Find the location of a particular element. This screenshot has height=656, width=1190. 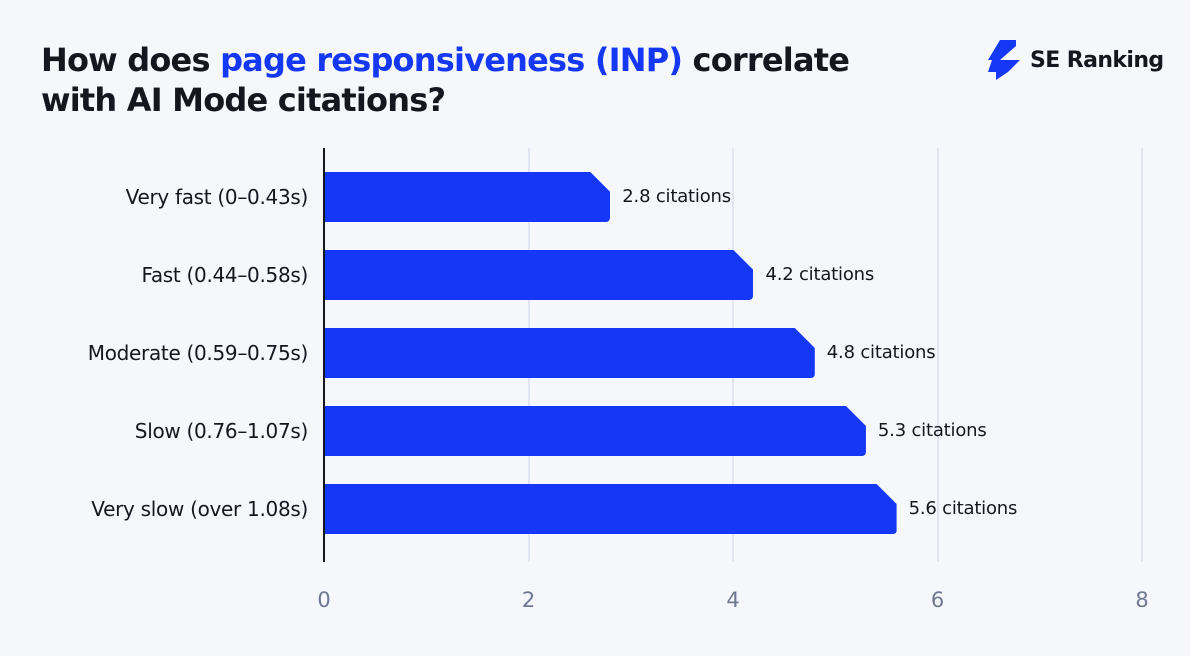

se-ranking-logo-icon is located at coordinates (1004, 60).